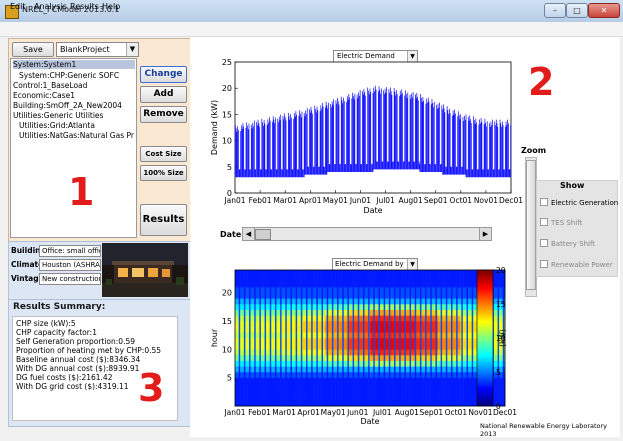  What do you see at coordinates (18, 6) in the screenshot?
I see `menu-edit: Edit` at bounding box center [18, 6].